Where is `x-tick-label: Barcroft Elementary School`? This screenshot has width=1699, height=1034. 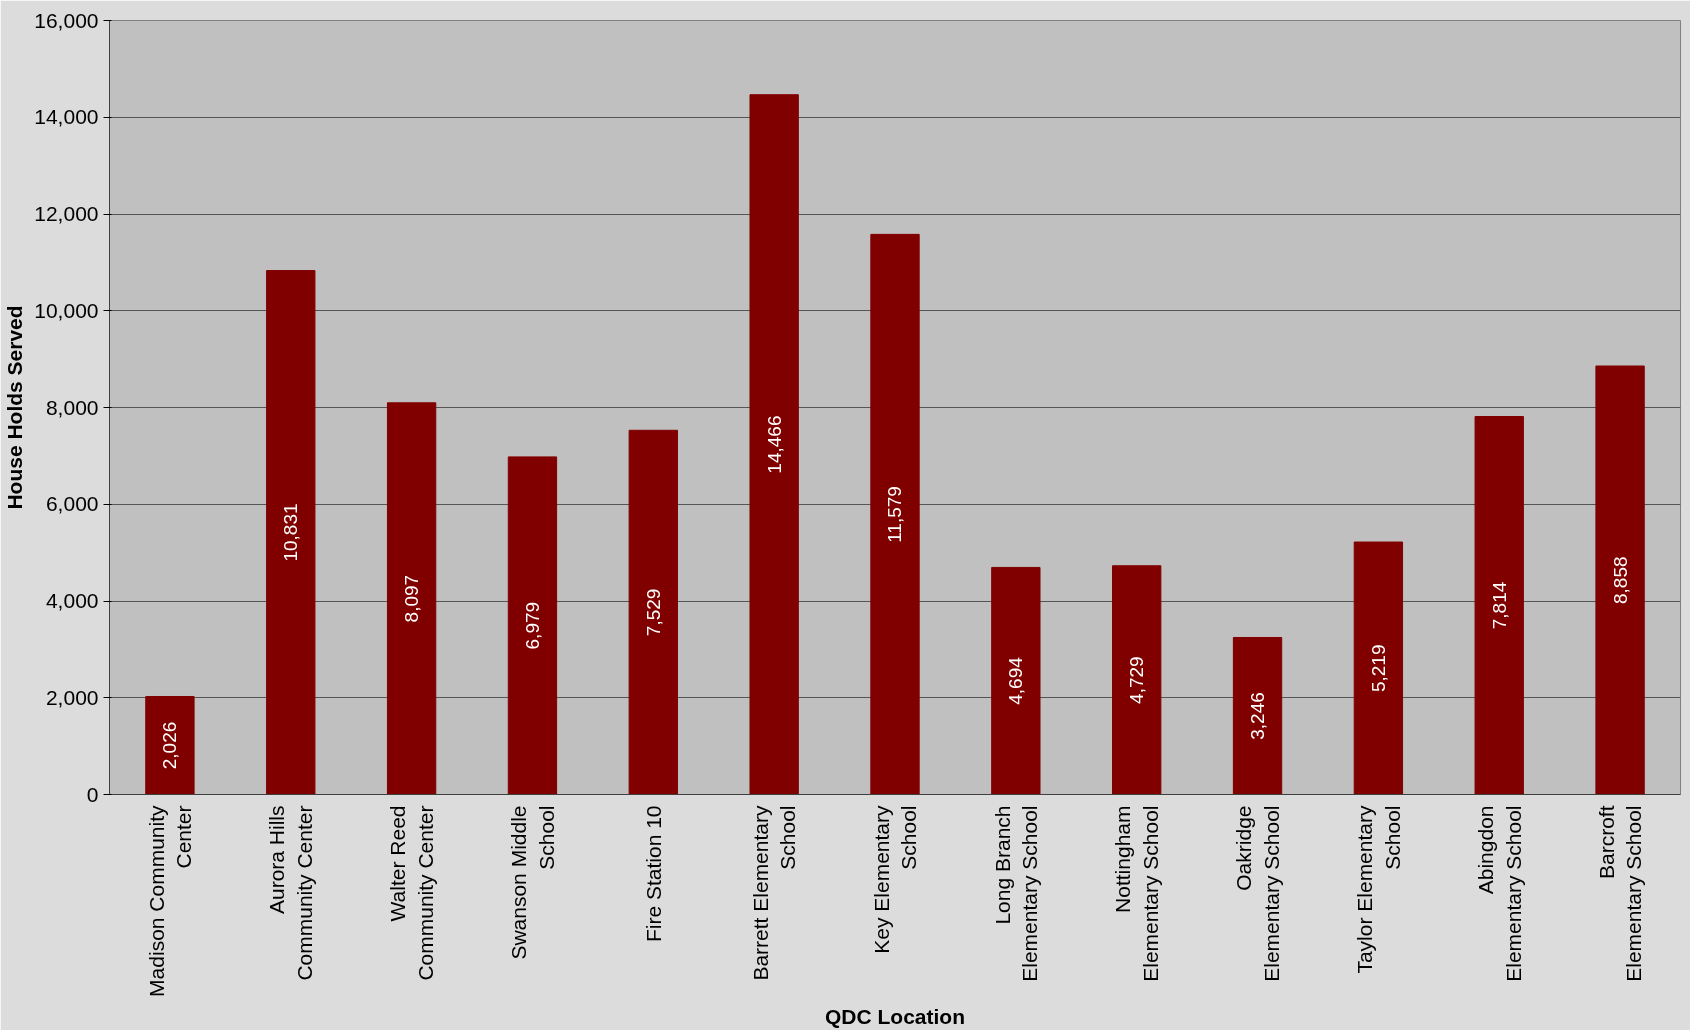
x-tick-label: Barcroft Elementary School is located at coordinates (1620, 893).